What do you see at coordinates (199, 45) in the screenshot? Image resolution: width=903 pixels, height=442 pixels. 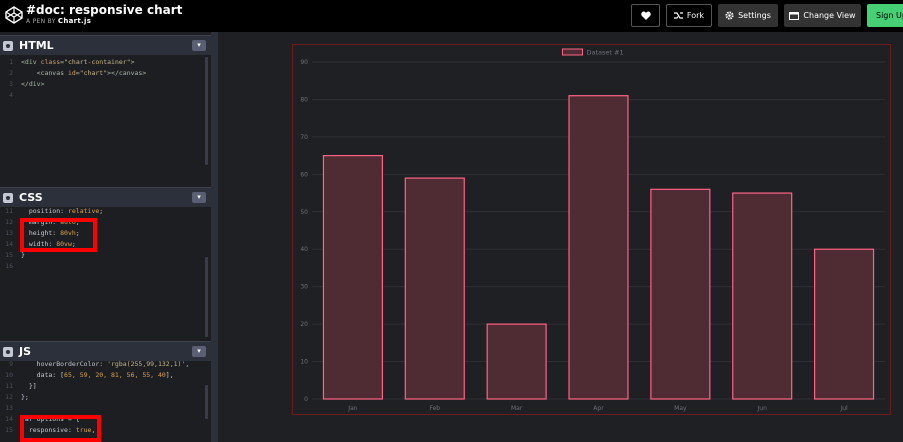 I see `html-collapse-chevron-icon: ▾` at bounding box center [199, 45].